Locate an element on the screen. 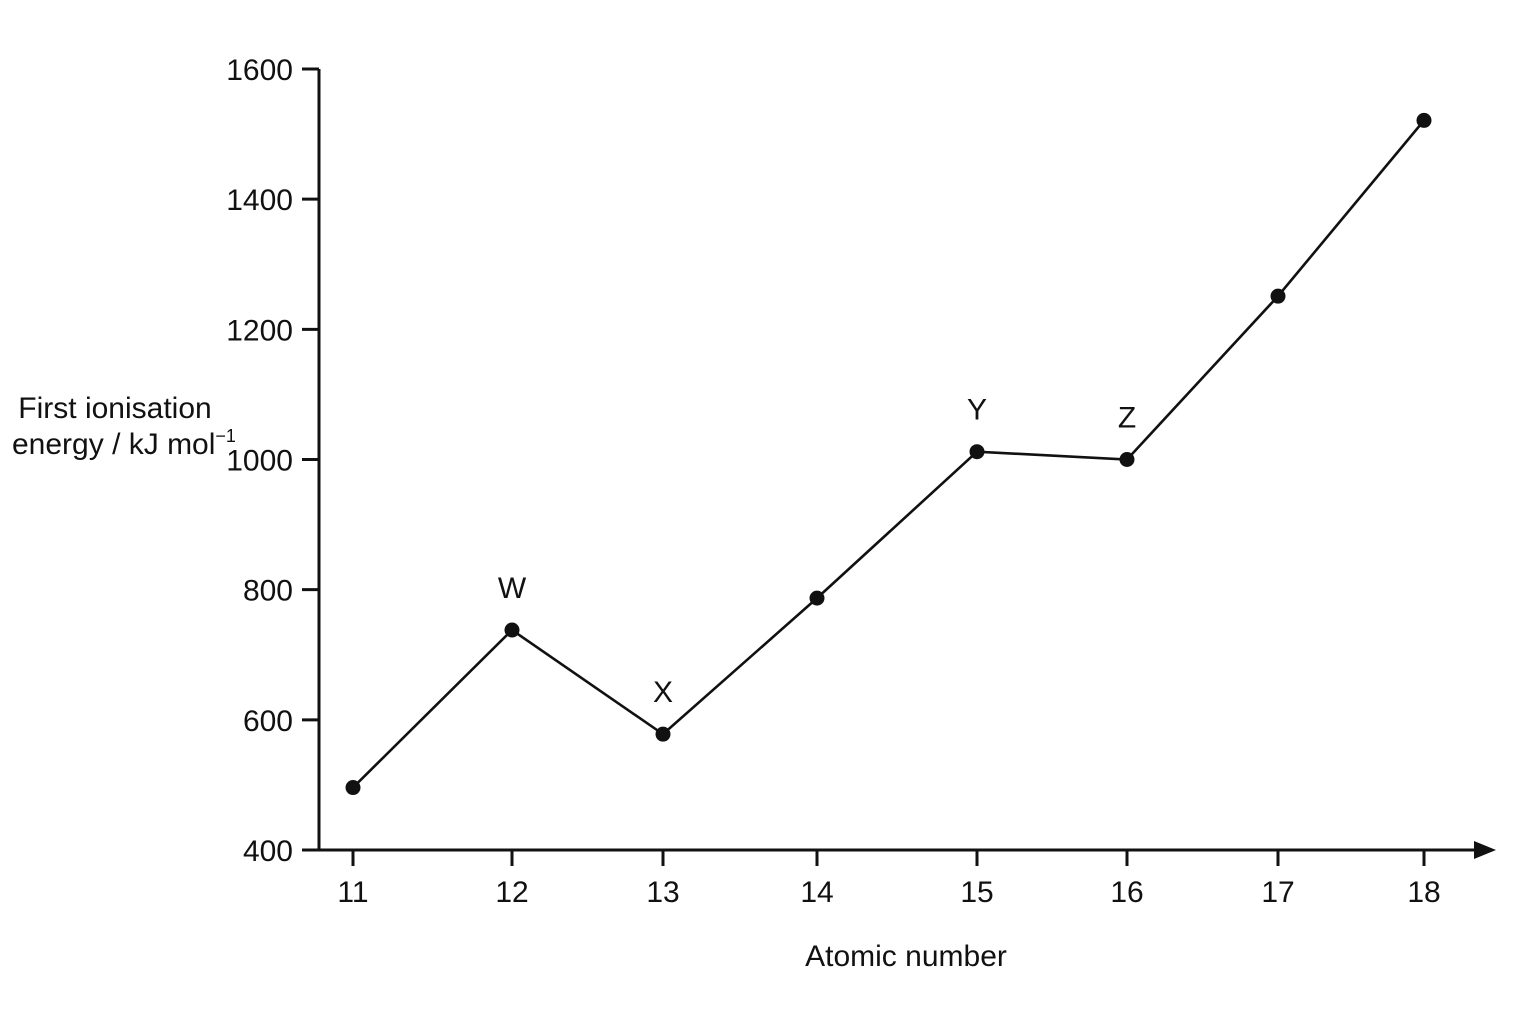 This screenshot has height=1024, width=1536. x-tick-label: 18 is located at coordinates (1423, 892).